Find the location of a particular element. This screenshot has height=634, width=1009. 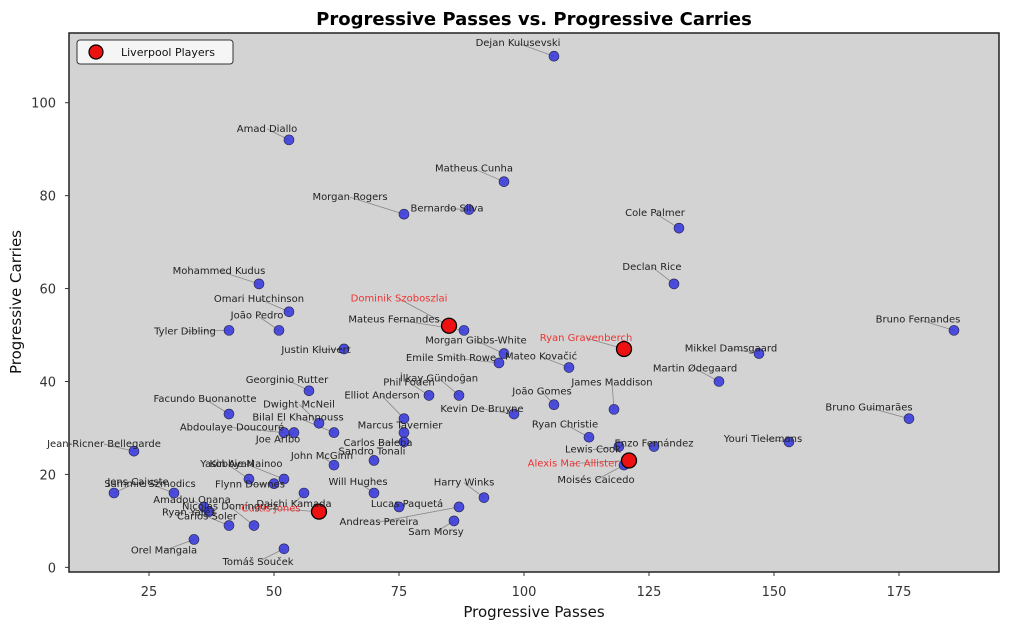

liverpool-point-label: Dominik Szoboszlai is located at coordinates (399, 299).